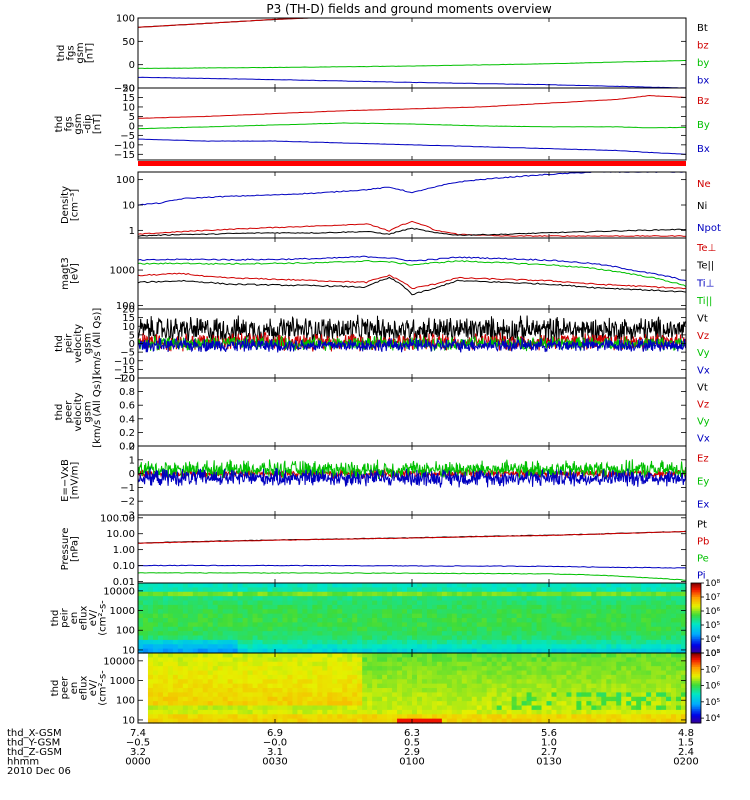  What do you see at coordinates (127, 488) in the screenshot?
I see `y-tick-label: −1` at bounding box center [127, 488].